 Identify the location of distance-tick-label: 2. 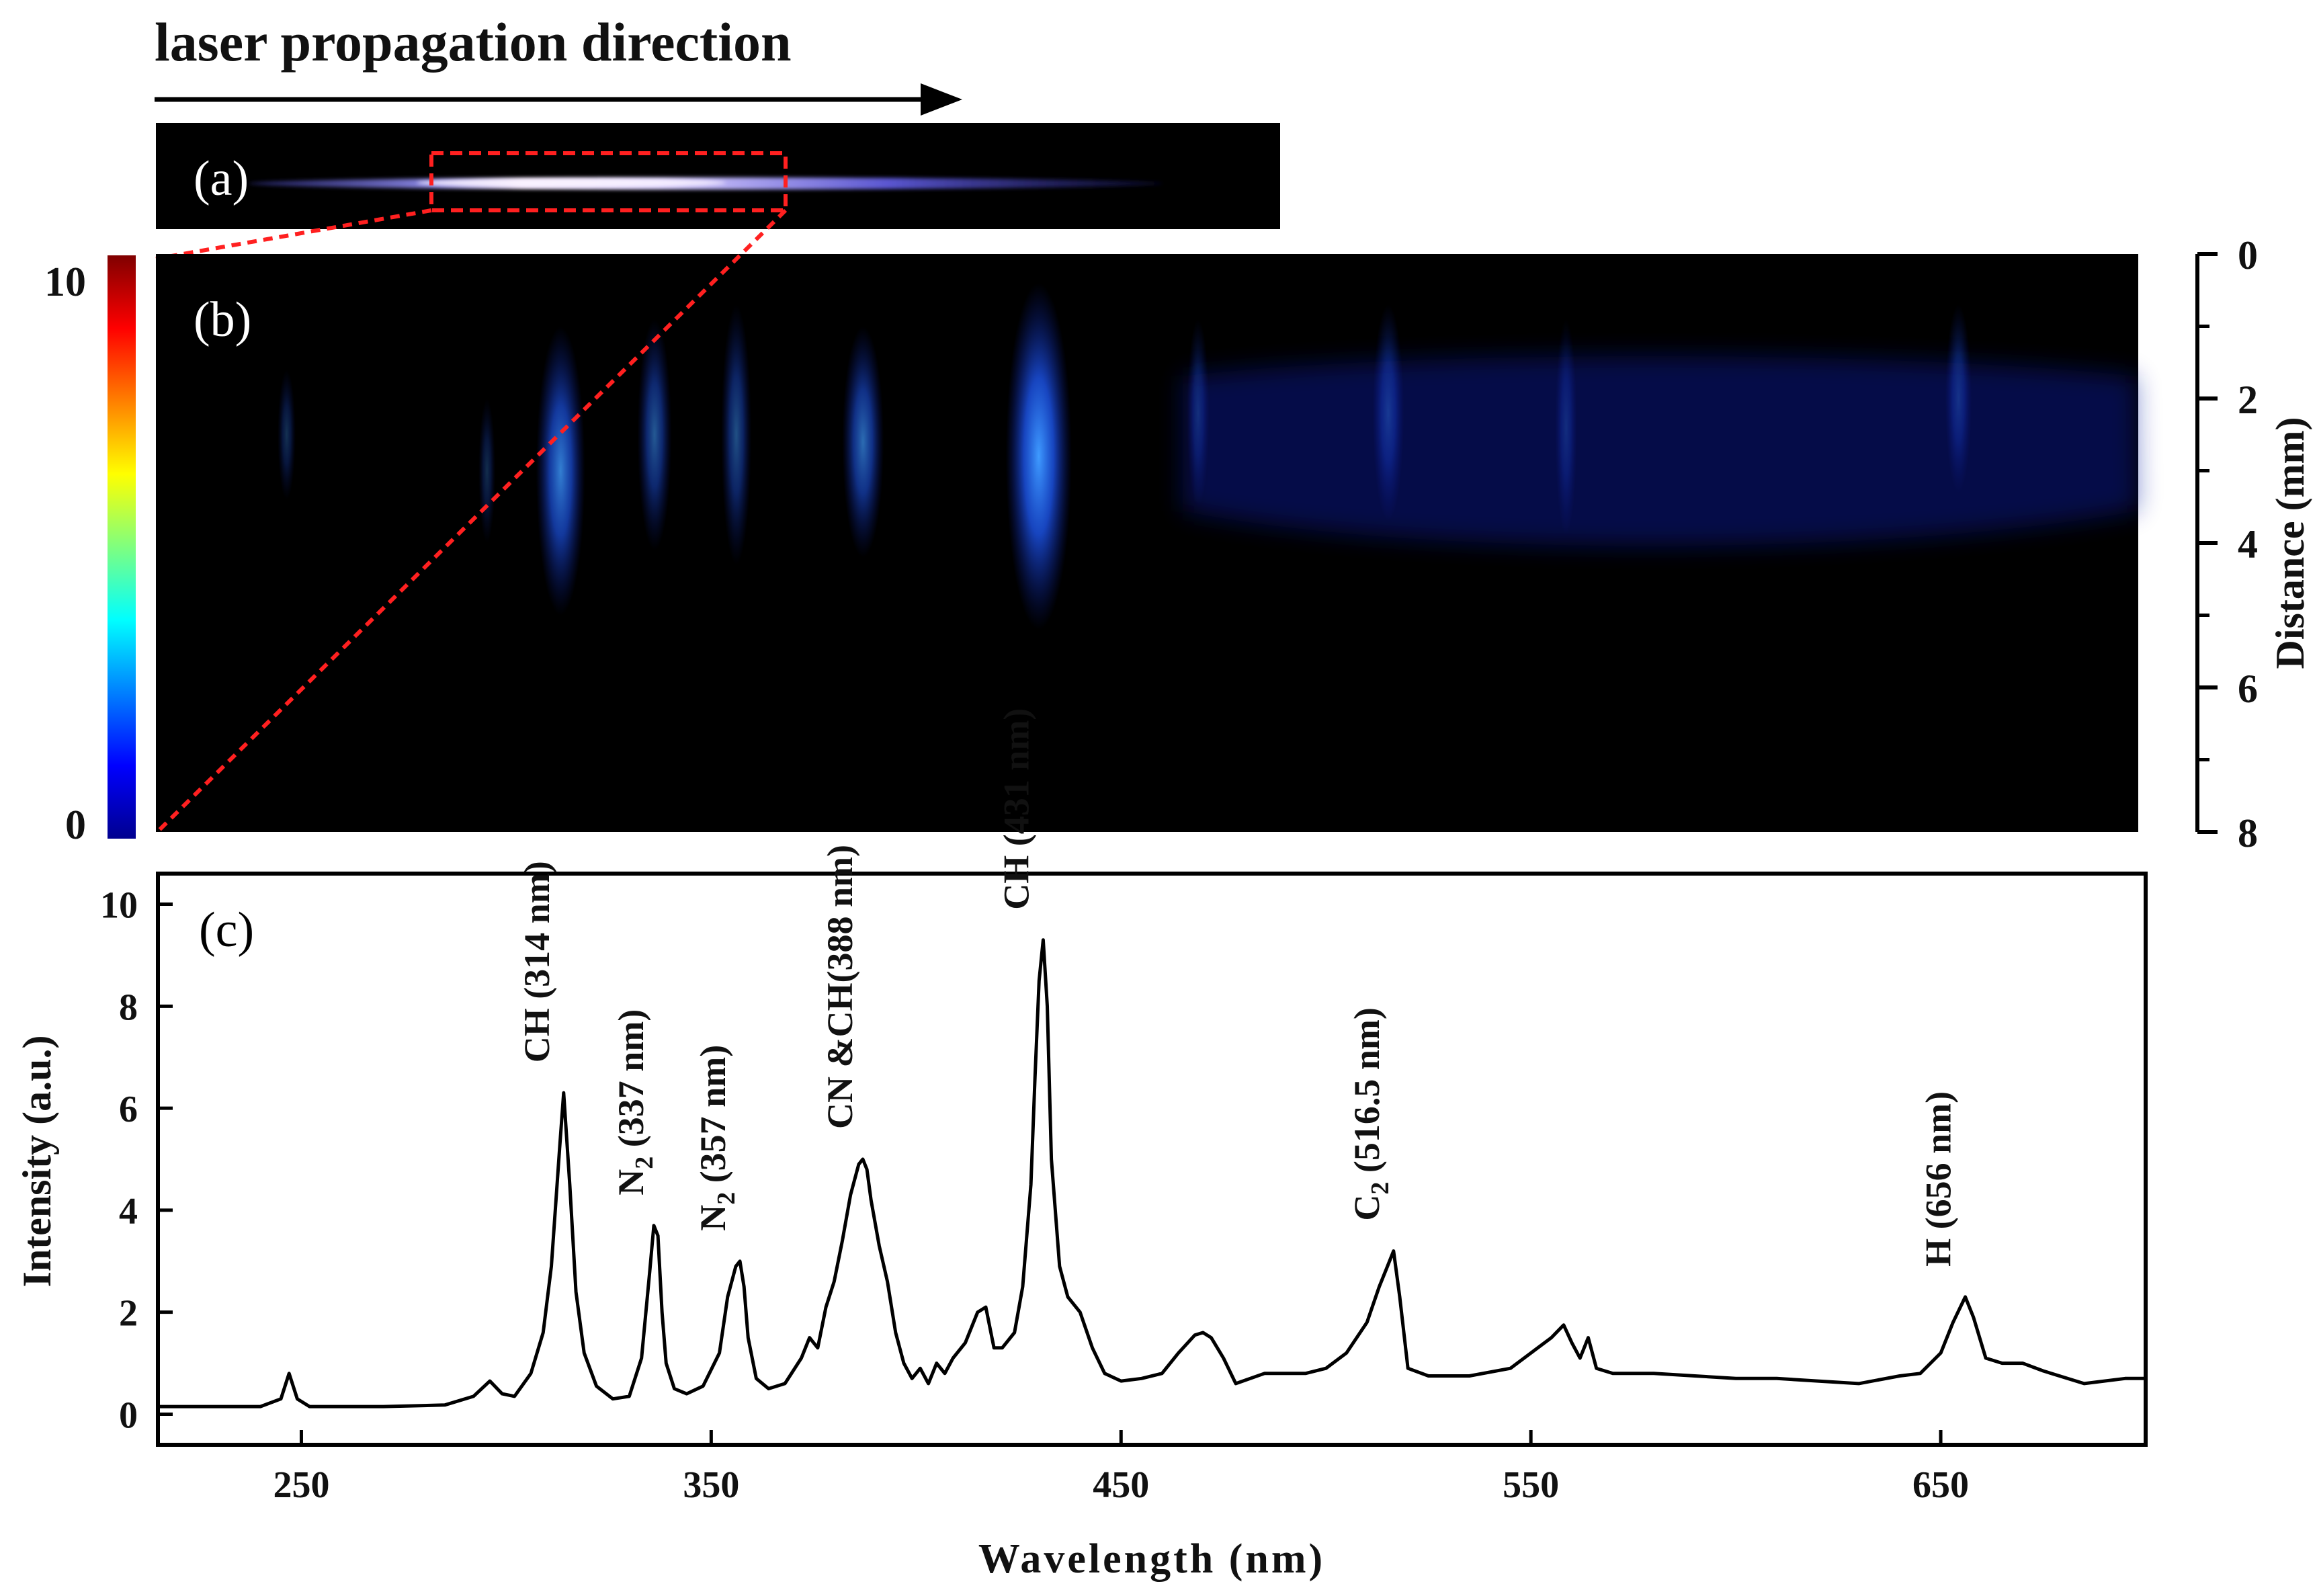
(2248, 400).